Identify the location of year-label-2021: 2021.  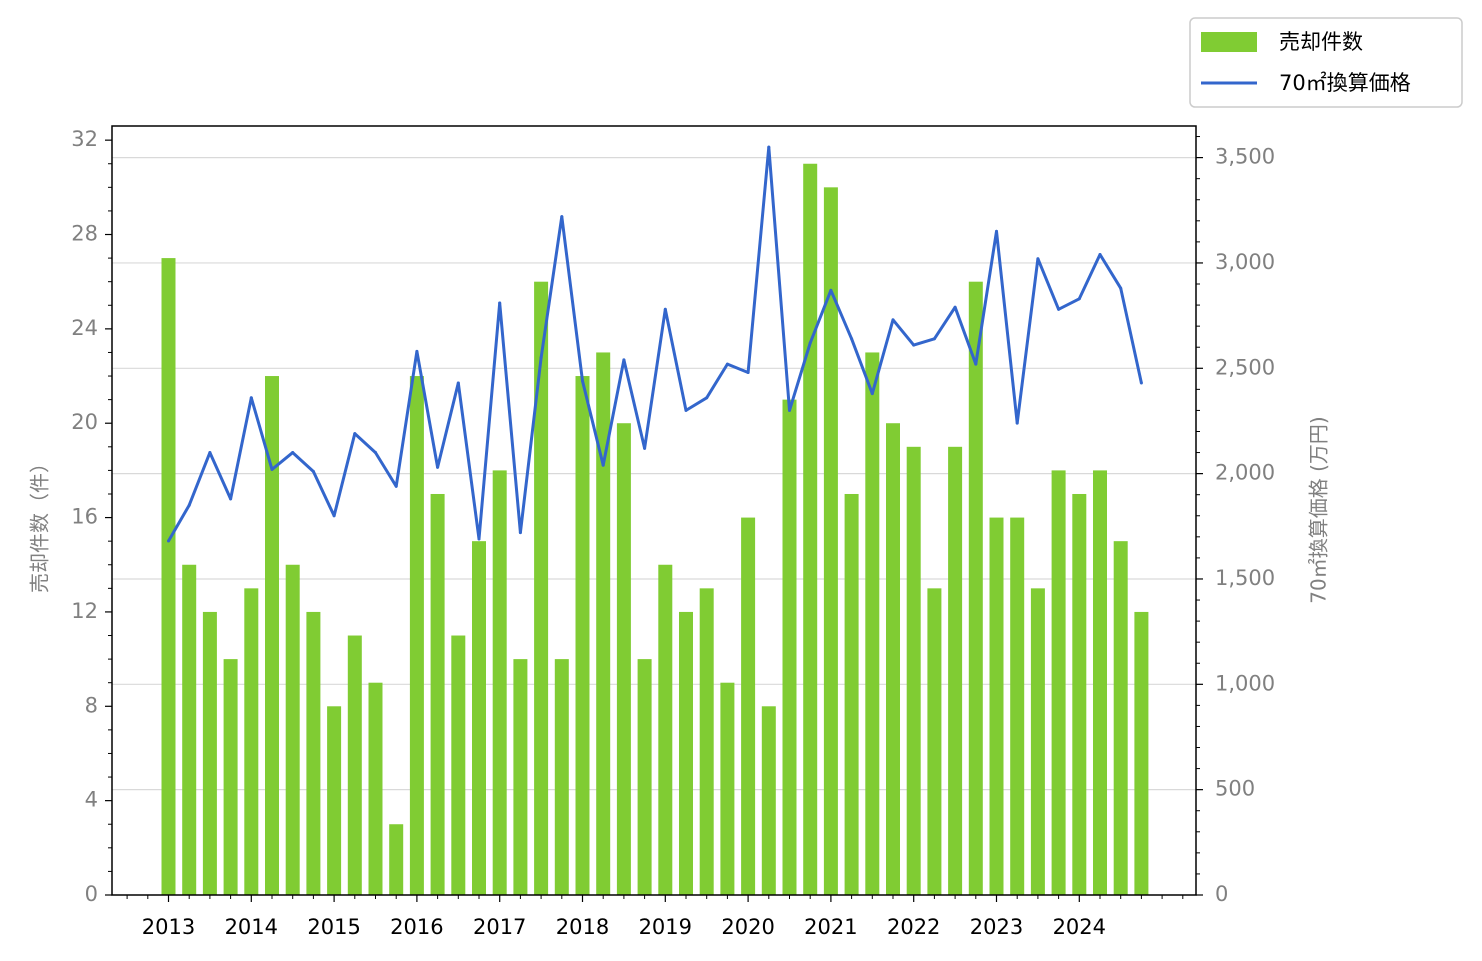
(830, 927).